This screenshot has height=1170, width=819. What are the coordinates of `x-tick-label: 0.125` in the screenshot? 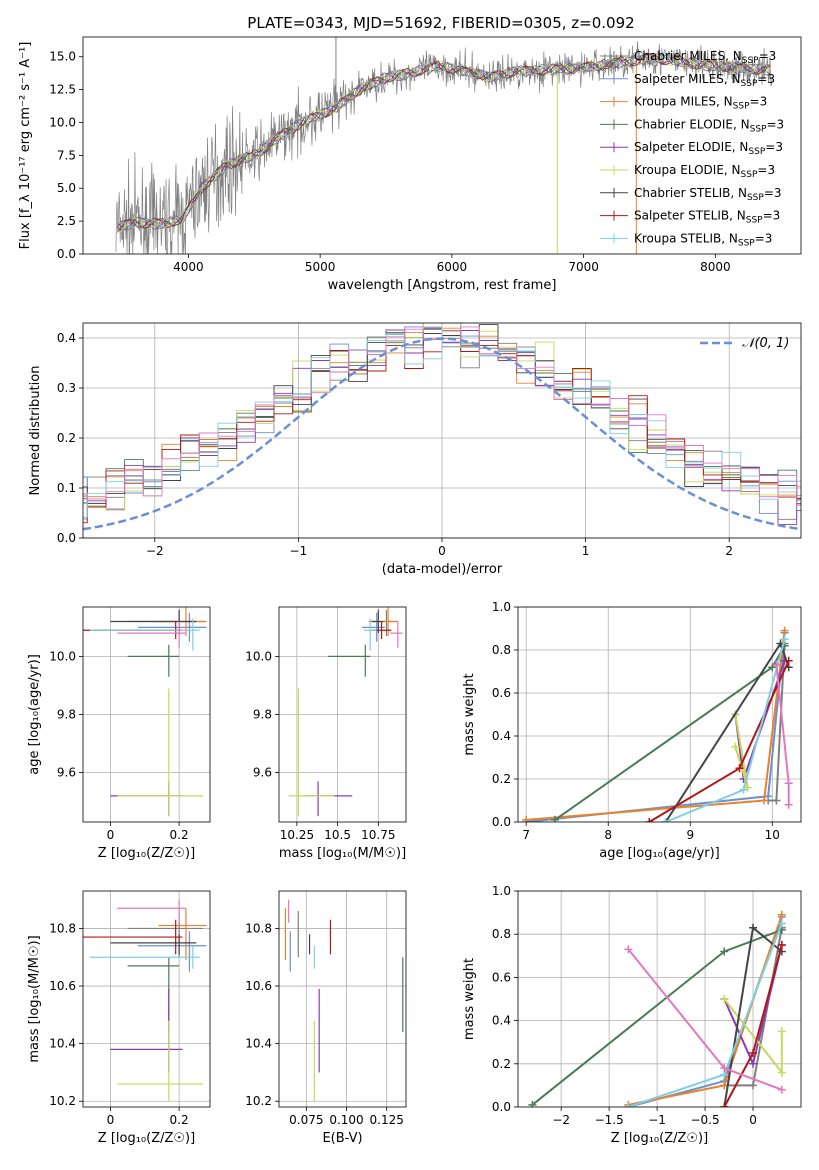 It's located at (387, 1120).